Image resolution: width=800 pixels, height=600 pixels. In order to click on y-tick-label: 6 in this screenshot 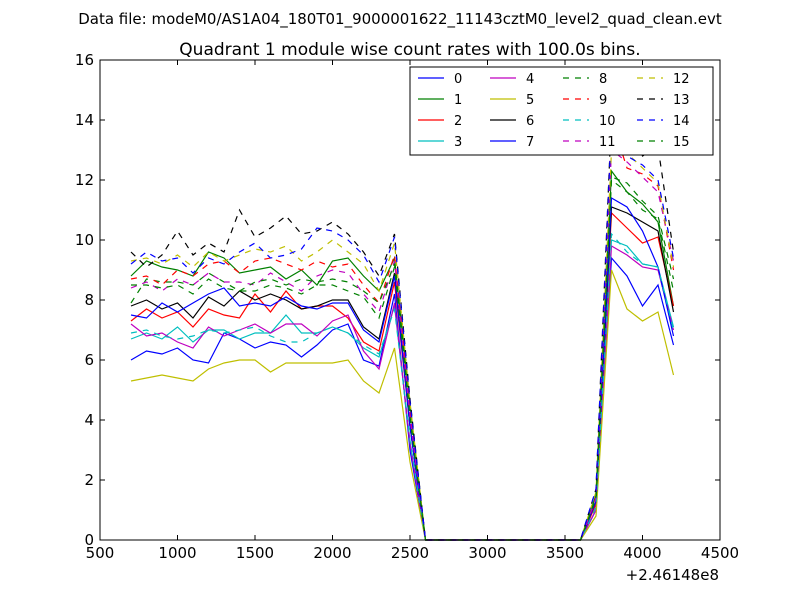, I will do `click(89, 360)`.